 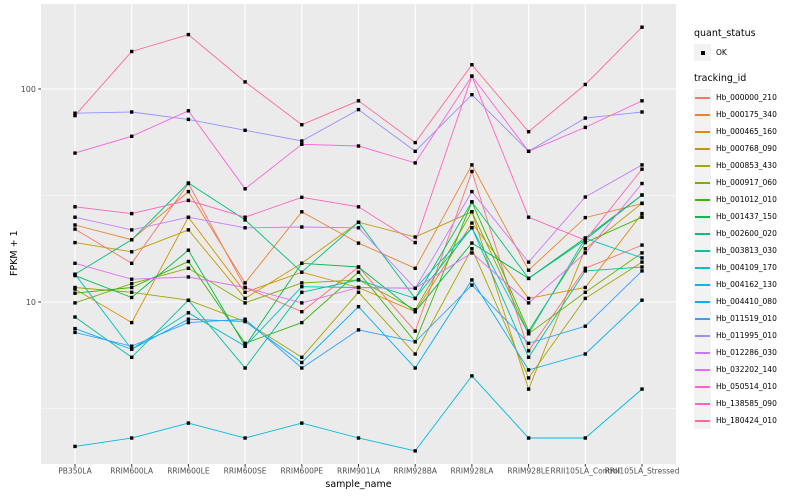 I want to click on legend-item-label: Hb_011519_010, so click(x=746, y=318).